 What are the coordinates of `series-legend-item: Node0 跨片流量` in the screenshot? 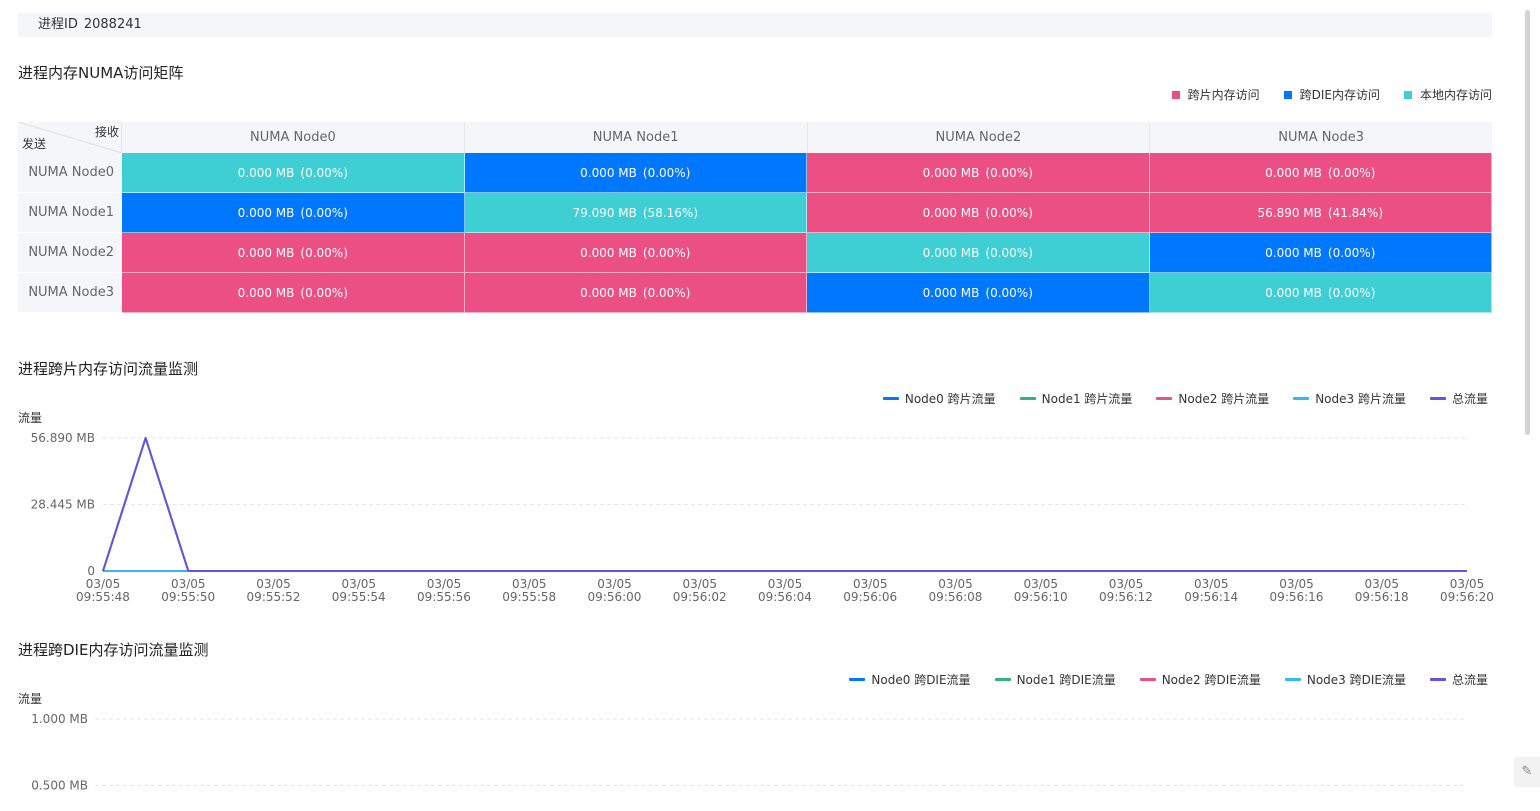 It's located at (939, 398).